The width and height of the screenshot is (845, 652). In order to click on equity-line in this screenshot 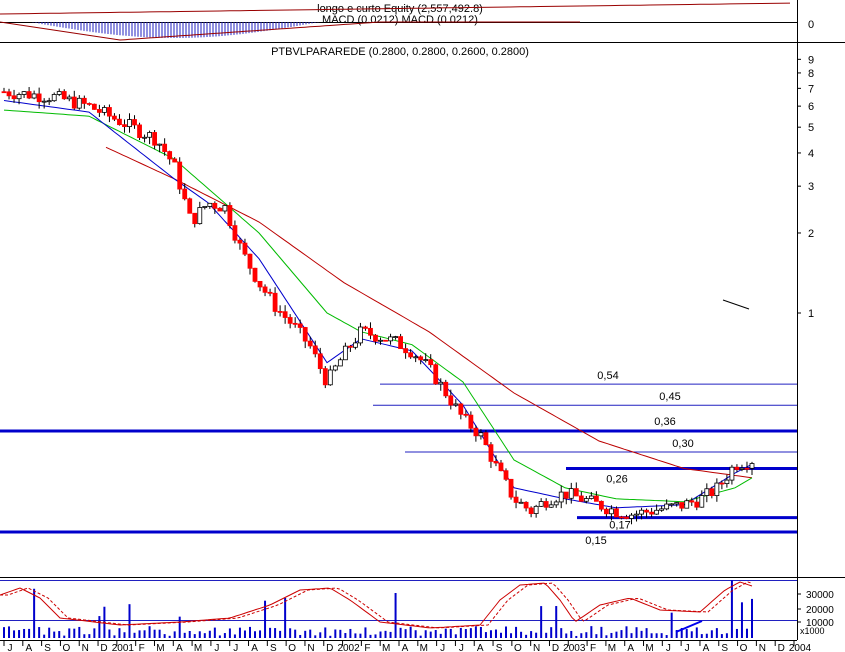, I will do `click(395, 8)`.